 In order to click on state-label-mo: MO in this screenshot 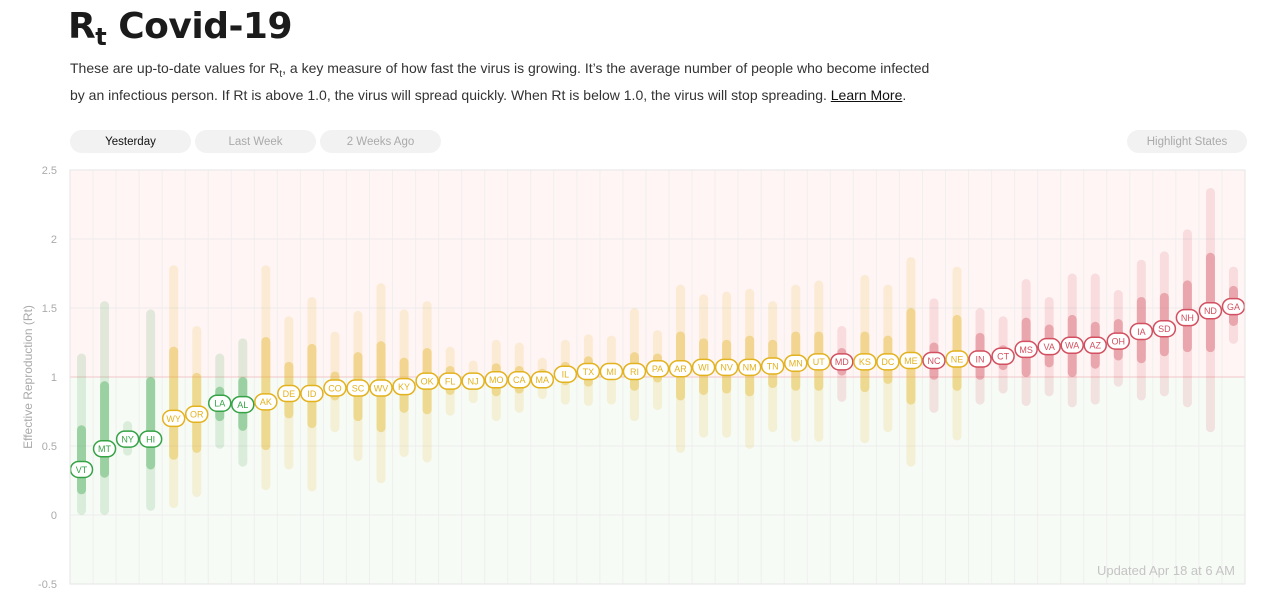, I will do `click(496, 380)`.